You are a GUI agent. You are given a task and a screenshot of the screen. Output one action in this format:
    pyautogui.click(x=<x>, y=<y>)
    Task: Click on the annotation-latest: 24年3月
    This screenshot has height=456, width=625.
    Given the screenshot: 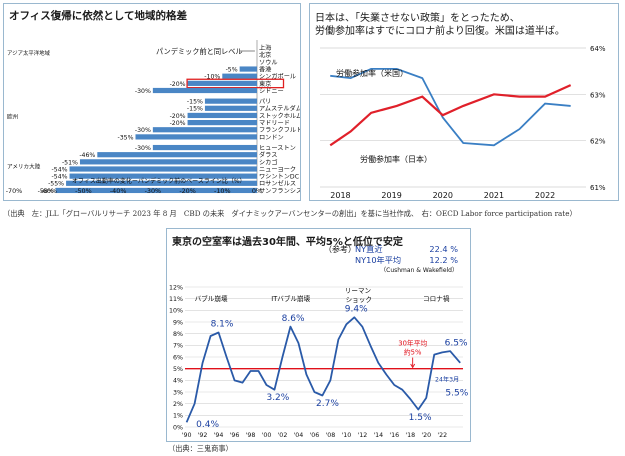 What is the action you would take?
    pyautogui.click(x=447, y=380)
    